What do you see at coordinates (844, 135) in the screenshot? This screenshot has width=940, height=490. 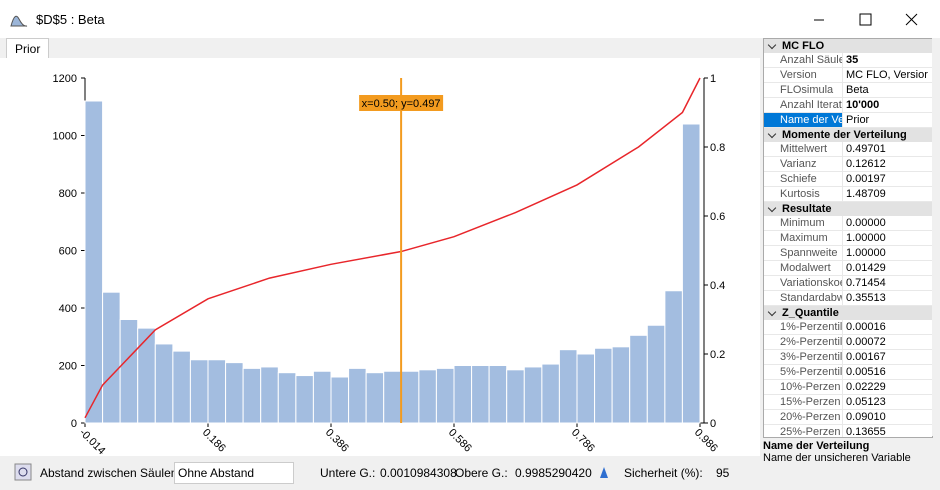 I see `section-title: Momente der Verteilung` at bounding box center [844, 135].